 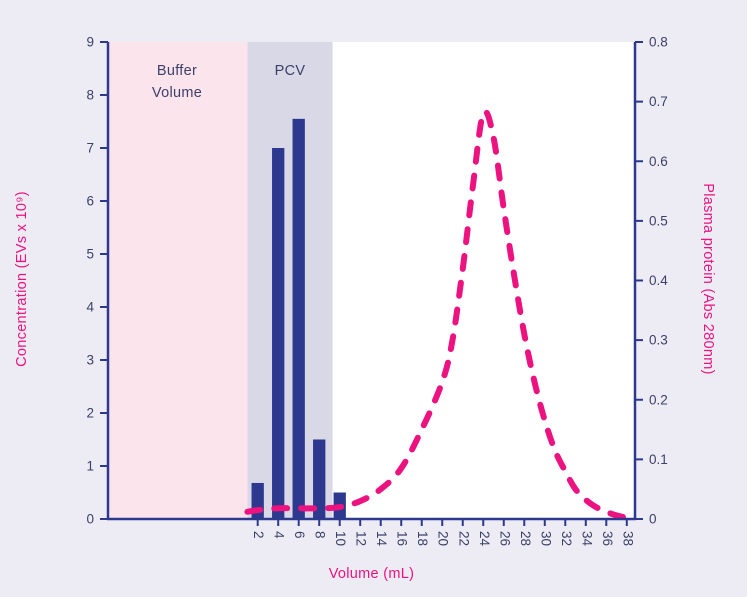 I want to click on left-tick-label: 3, so click(x=90, y=360).